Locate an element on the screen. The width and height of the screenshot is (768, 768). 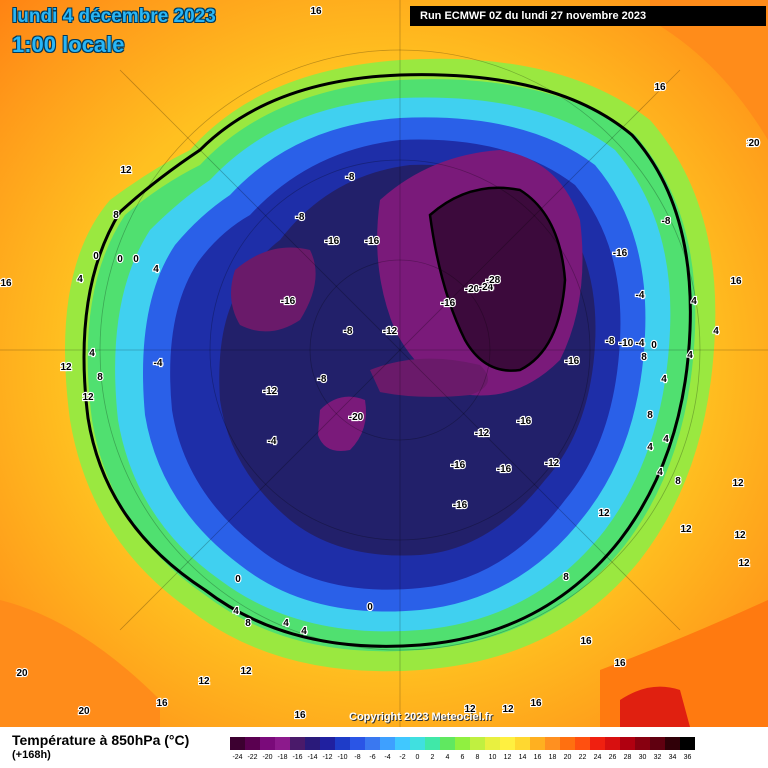
isotherm-label: -20 is located at coordinates (472, 289).